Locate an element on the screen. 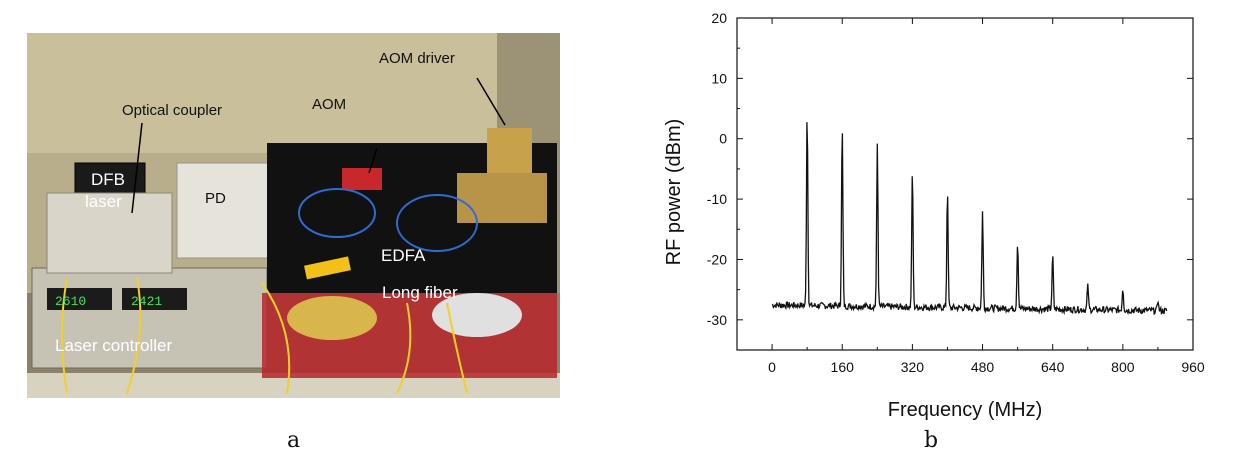  y-tick-label: -20 is located at coordinates (717, 259).